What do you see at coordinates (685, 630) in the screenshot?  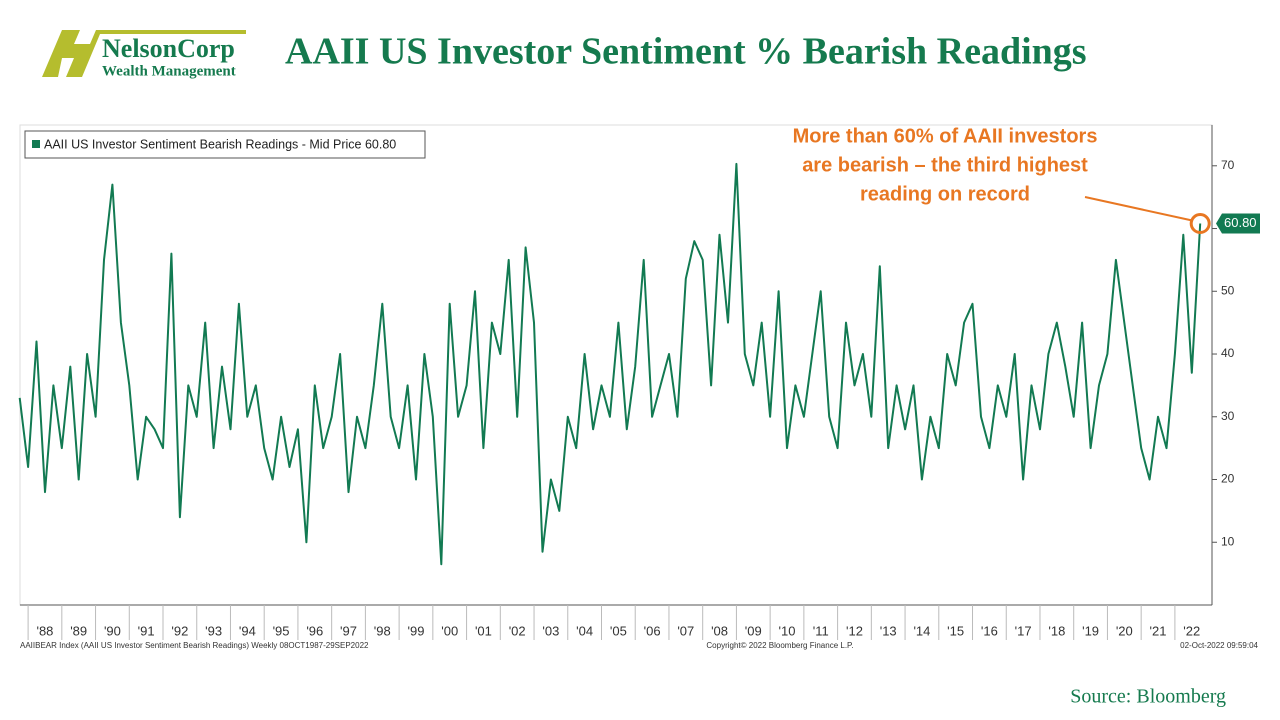 I see `x-tick-label: '07` at bounding box center [685, 630].